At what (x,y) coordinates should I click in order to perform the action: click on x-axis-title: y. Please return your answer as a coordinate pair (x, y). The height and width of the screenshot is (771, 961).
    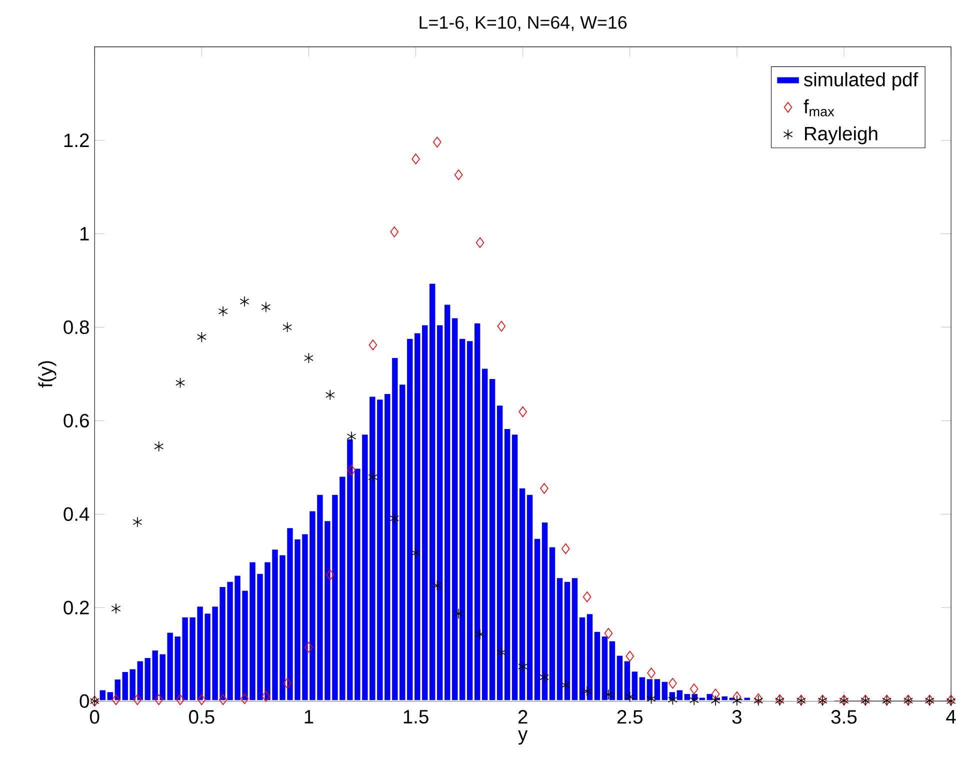
    Looking at the image, I should click on (523, 737).